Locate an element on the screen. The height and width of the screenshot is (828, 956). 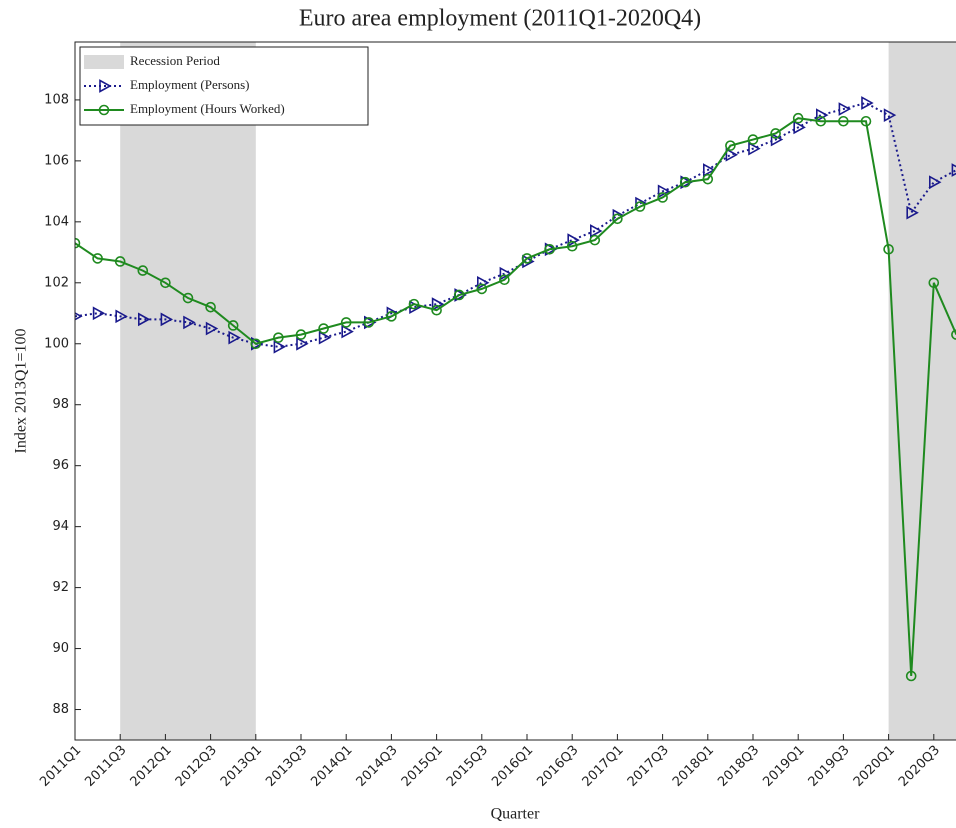
y-tick-label: 98 is located at coordinates (60, 404).